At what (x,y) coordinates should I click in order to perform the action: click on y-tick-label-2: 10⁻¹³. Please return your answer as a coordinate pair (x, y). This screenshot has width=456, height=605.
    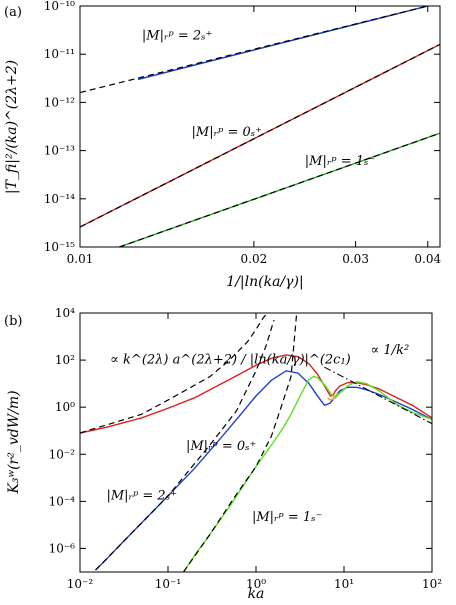
    Looking at the image, I should click on (59, 151).